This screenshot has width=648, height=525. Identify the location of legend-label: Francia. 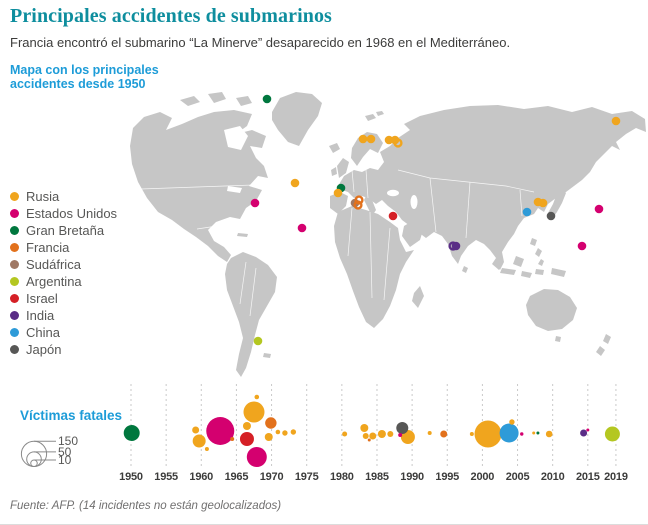
(48, 247).